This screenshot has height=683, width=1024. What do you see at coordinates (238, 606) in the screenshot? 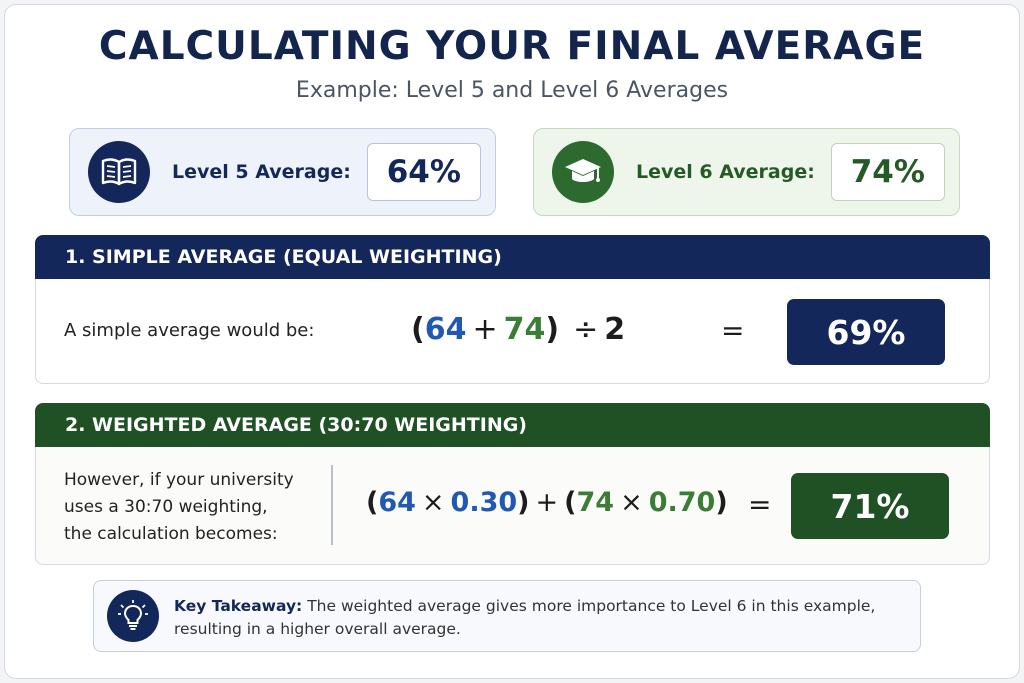
I see `key-takeaway-label: Key Takeaway:` at bounding box center [238, 606].